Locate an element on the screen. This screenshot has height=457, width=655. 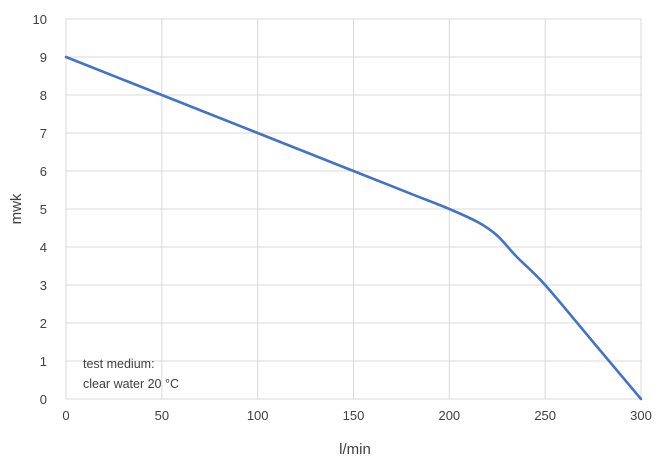
x-tick-label: 0 is located at coordinates (65, 415).